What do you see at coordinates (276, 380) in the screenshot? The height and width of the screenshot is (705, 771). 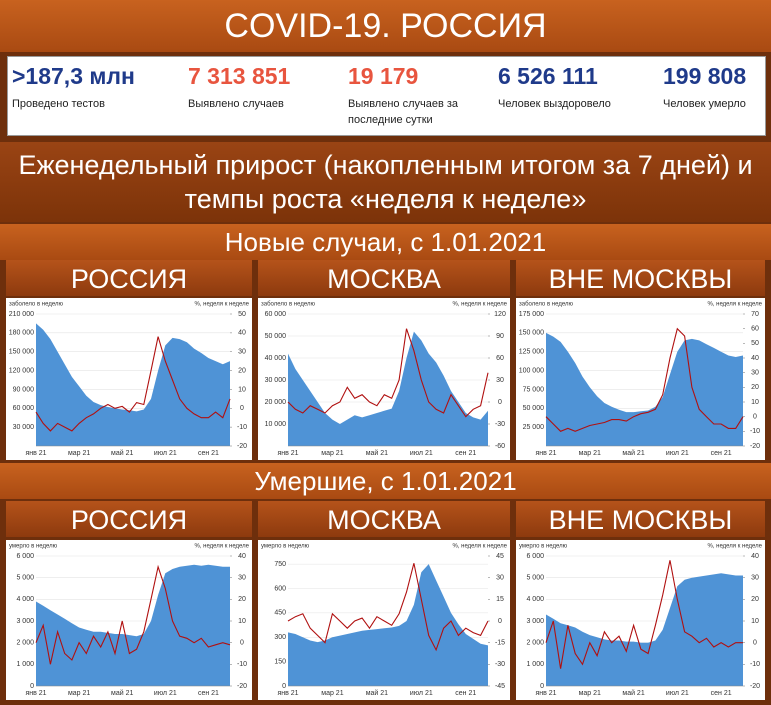 I see `y-tick-label: 30 000` at bounding box center [276, 380].